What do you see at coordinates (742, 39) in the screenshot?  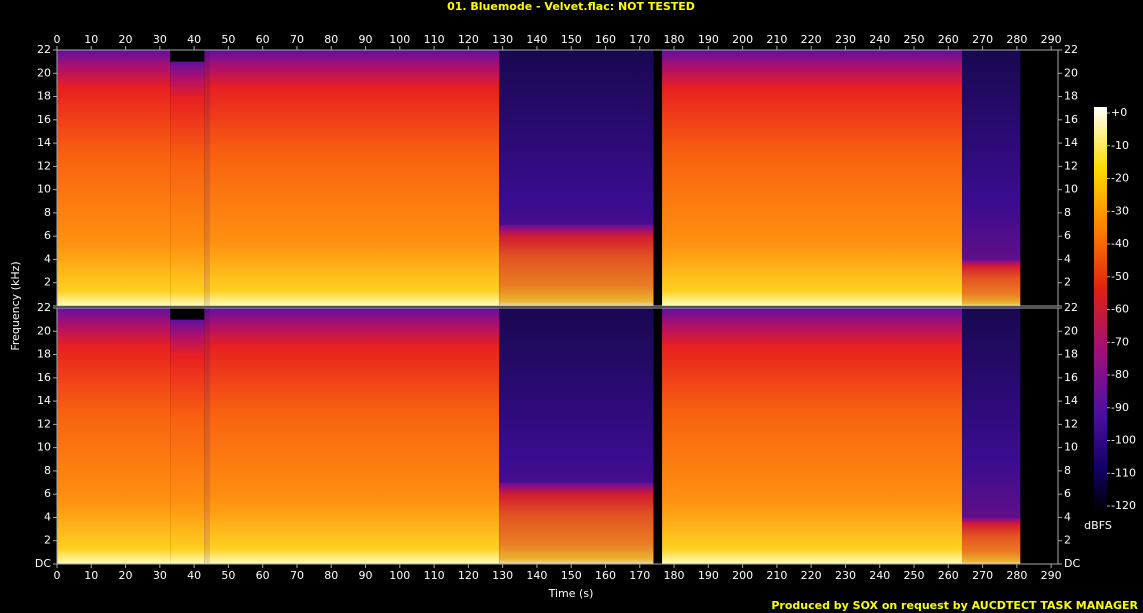 I see `x-tick-label: 200` at bounding box center [742, 39].